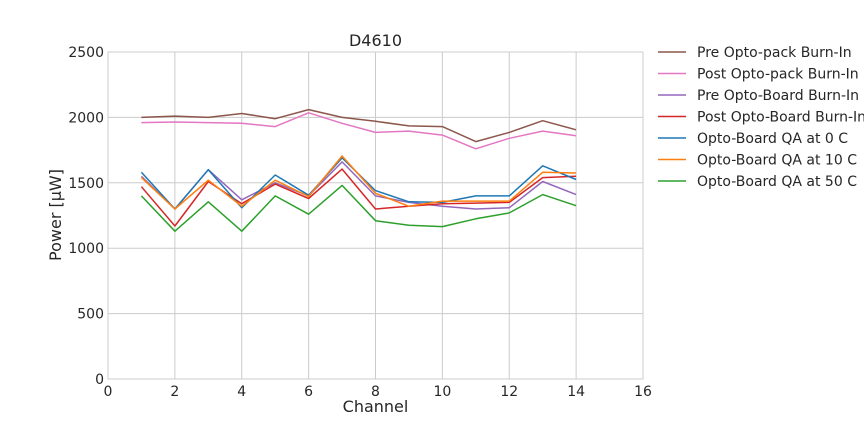 This screenshot has width=864, height=432. I want to click on x-tick-label: 2, so click(174, 392).